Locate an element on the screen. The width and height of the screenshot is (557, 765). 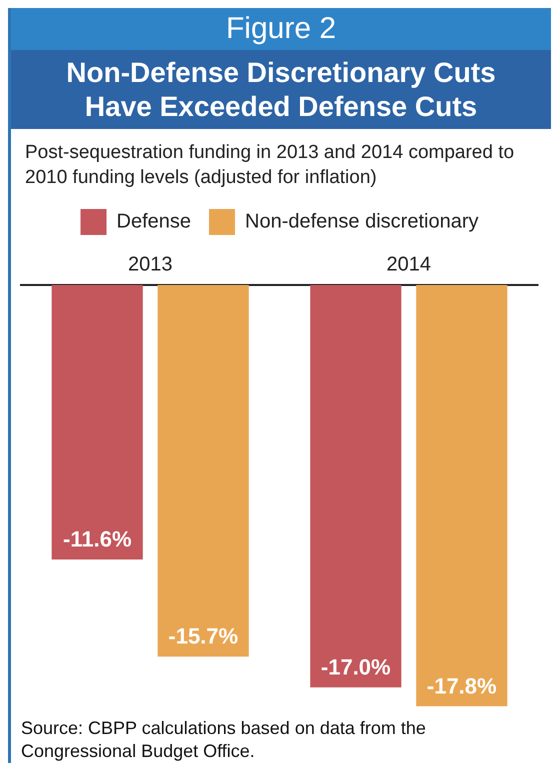
legend-label: Defense is located at coordinates (154, 221).